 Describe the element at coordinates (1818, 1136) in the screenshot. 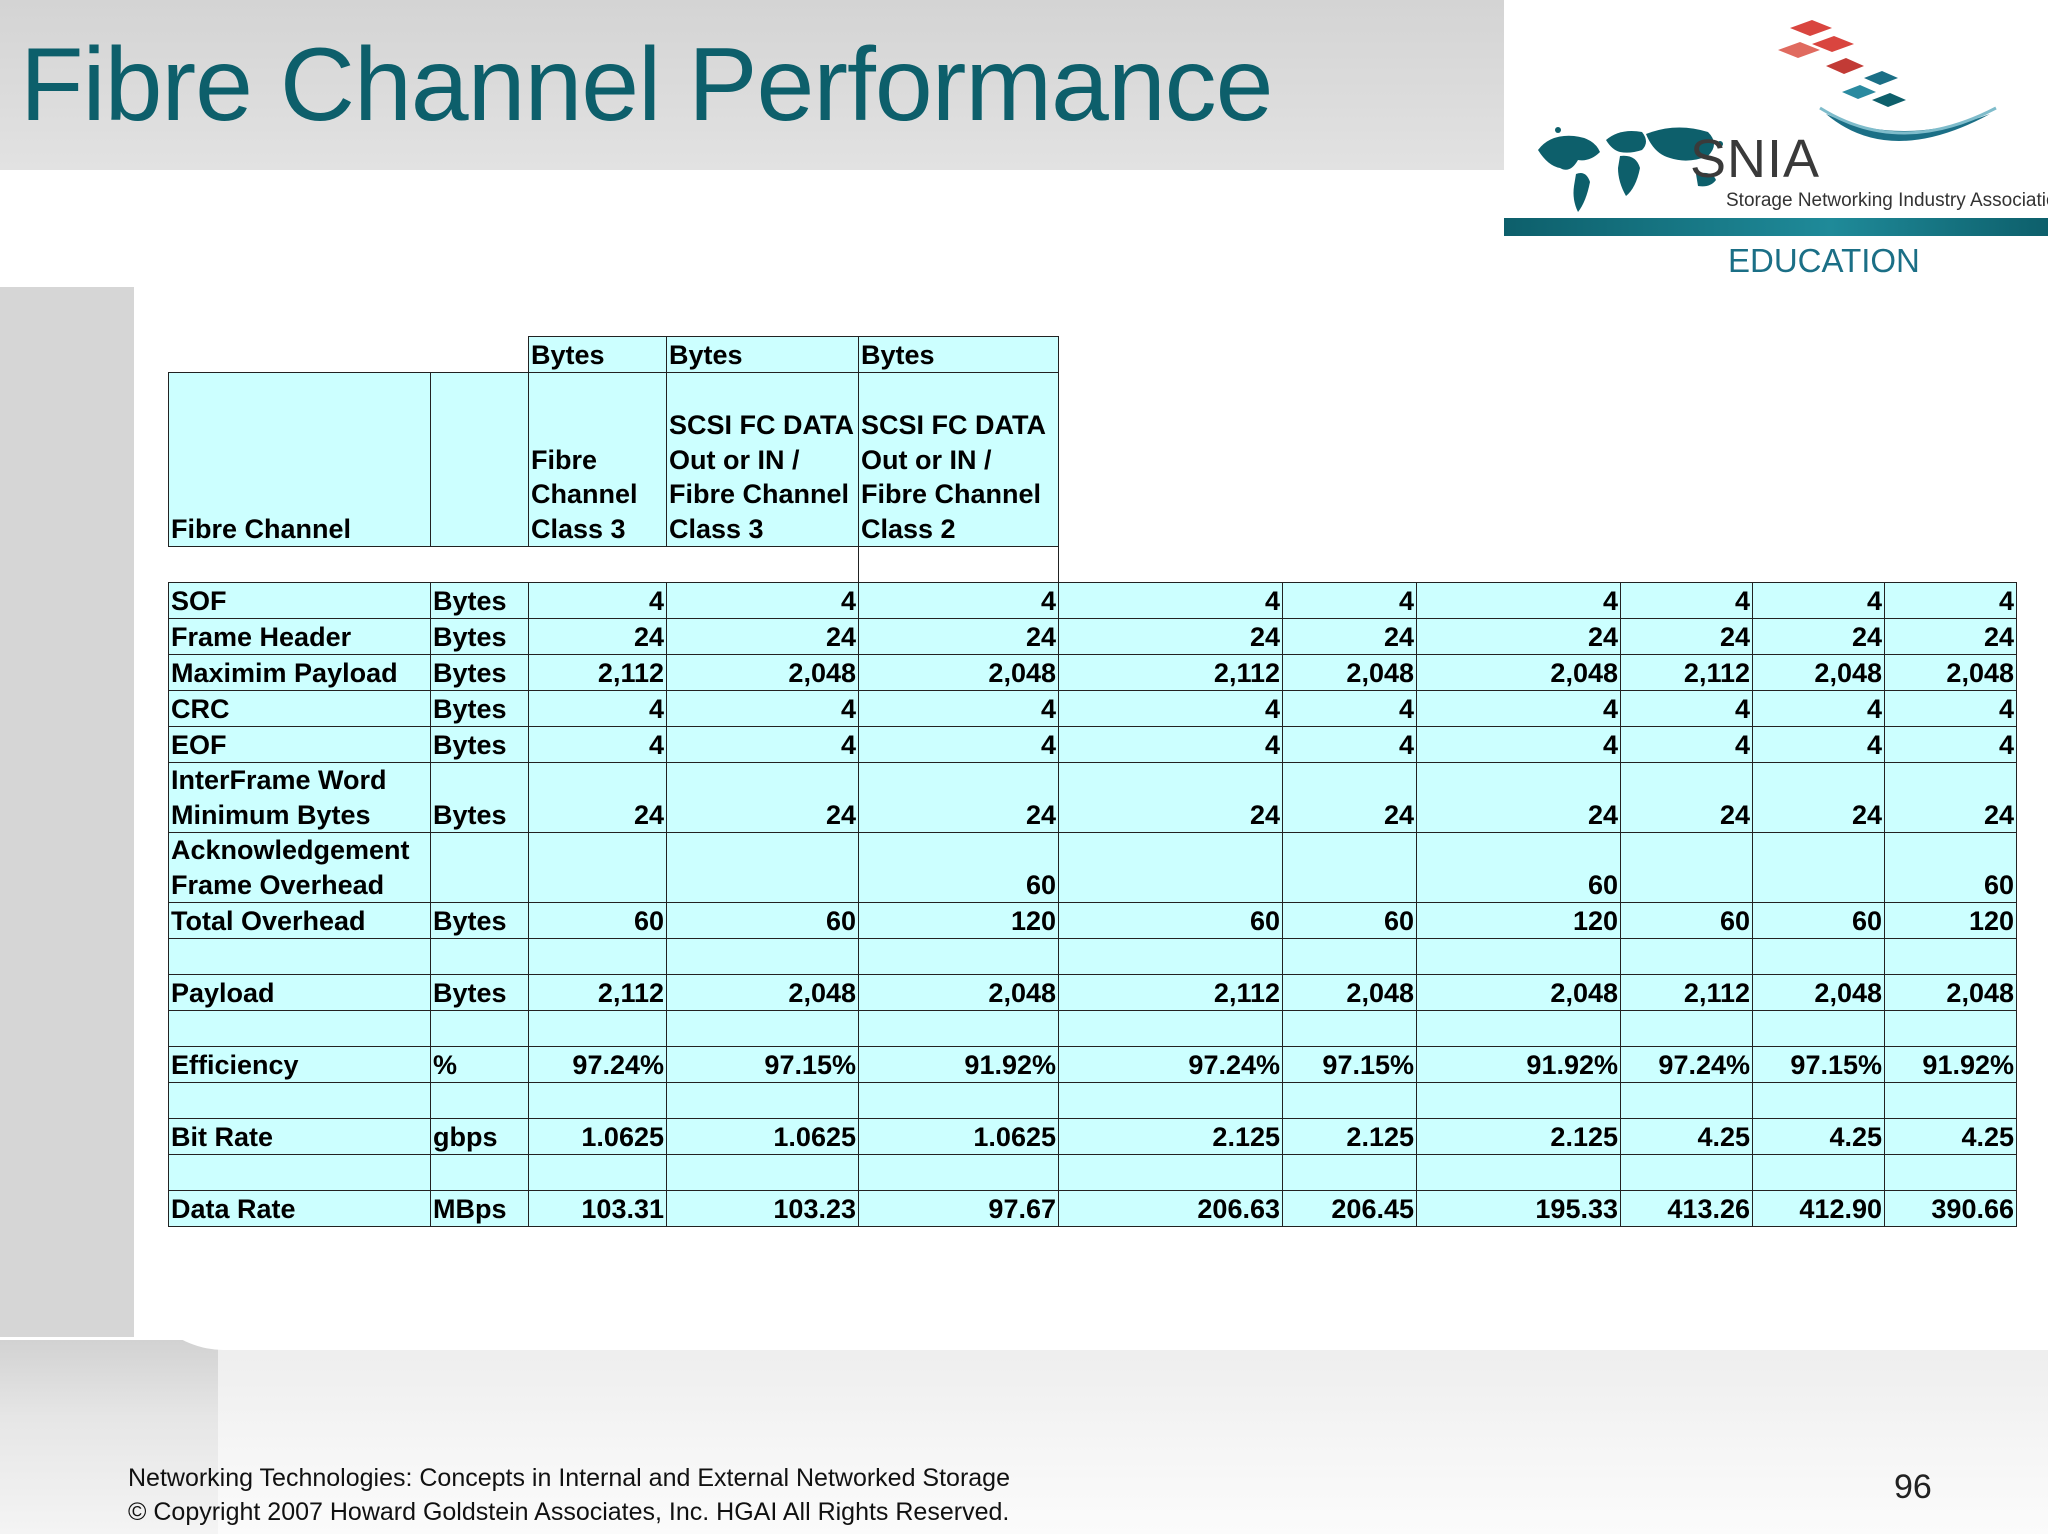

I see `row-value: 4.25` at that location.